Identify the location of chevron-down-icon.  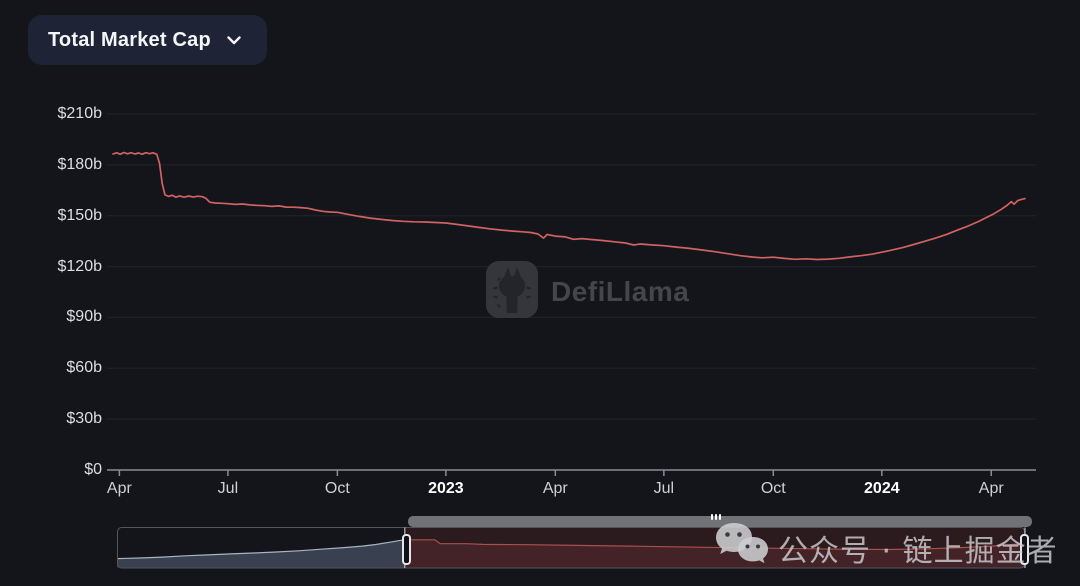
(234, 40).